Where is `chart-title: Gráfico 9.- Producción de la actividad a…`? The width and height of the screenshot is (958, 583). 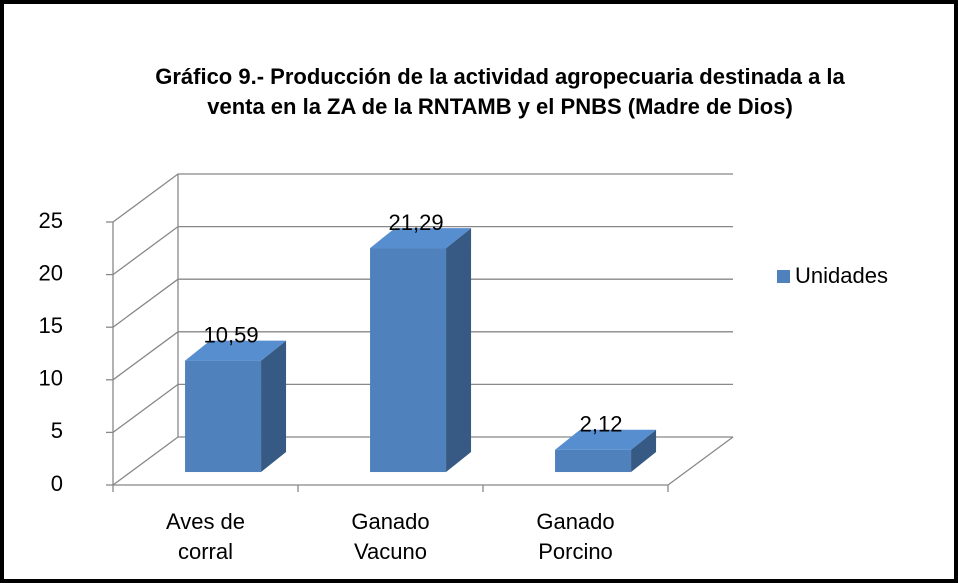 chart-title: Gráfico 9.- Producción de la actividad a… is located at coordinates (500, 91).